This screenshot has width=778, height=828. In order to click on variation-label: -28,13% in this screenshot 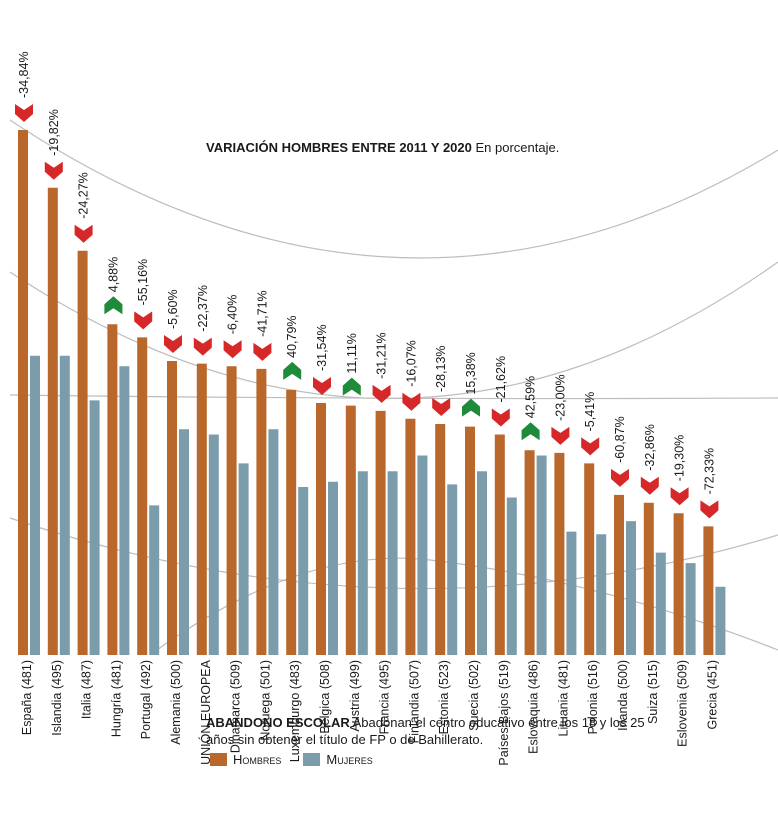, I will do `click(441, 368)`.